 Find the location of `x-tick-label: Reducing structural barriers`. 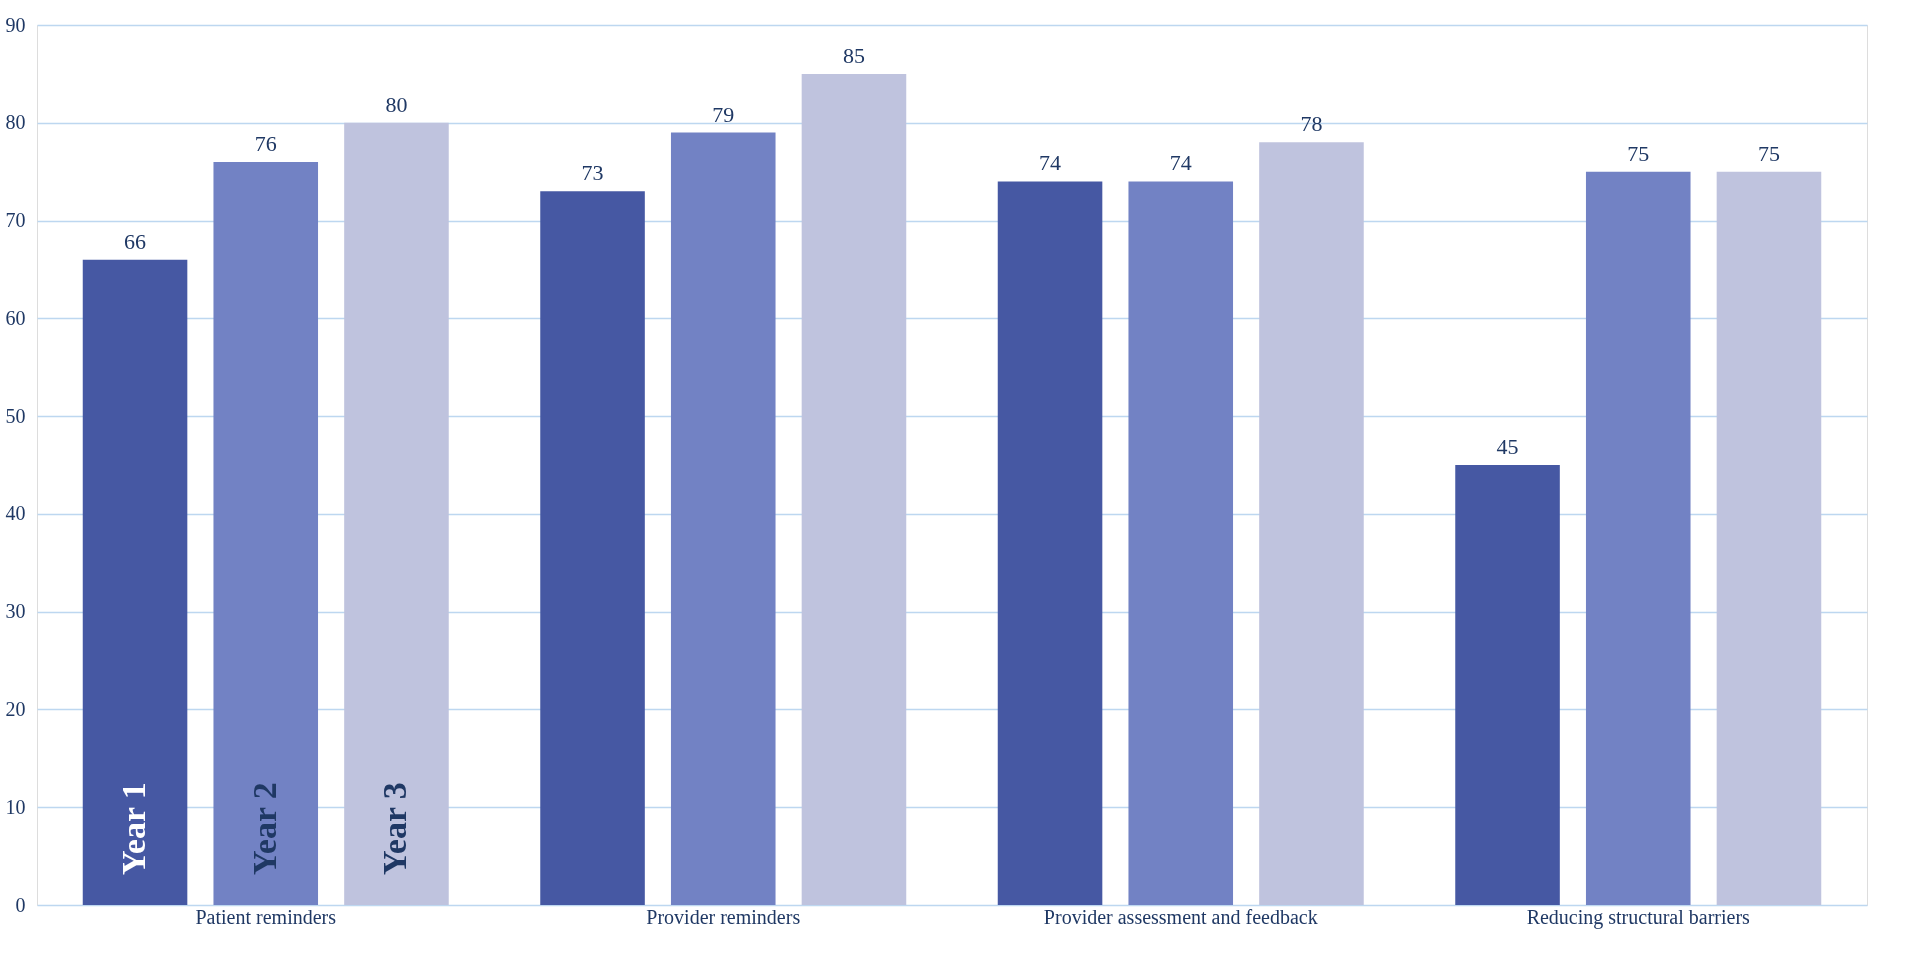

x-tick-label: Reducing structural barriers is located at coordinates (1638, 917).